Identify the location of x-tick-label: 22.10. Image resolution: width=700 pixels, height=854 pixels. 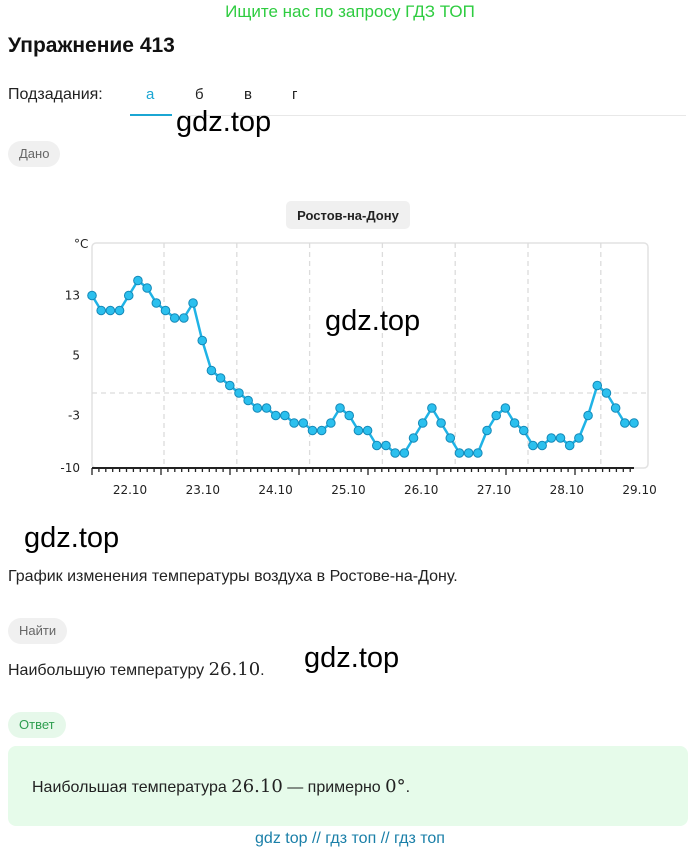
(130, 490).